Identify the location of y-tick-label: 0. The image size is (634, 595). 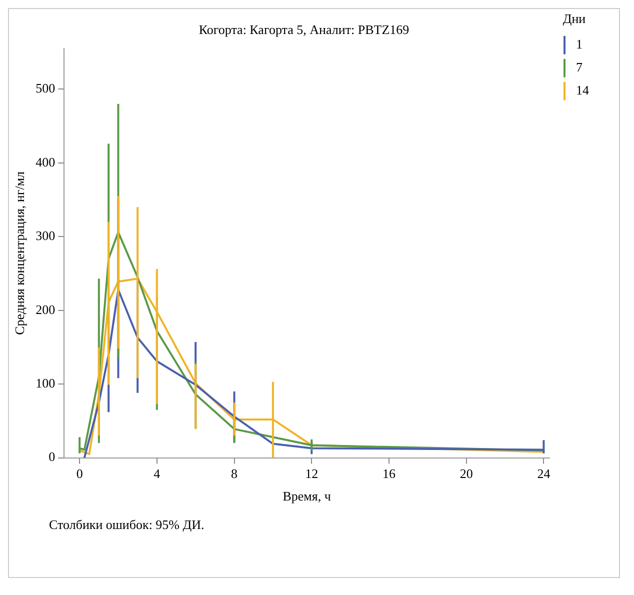
(52, 456).